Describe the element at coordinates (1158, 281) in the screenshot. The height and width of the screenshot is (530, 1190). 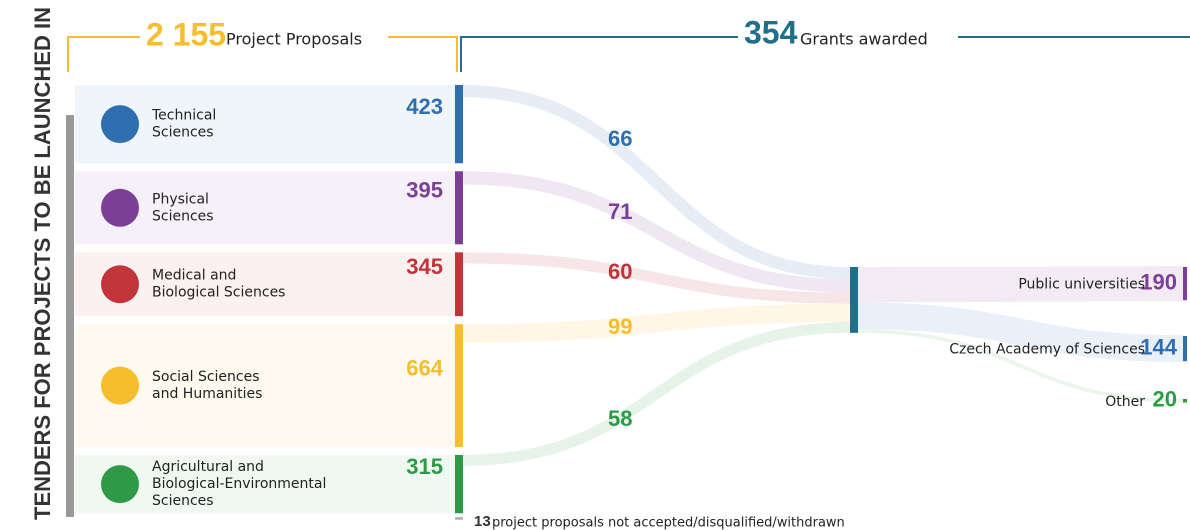
I see `target-value: 190` at that location.